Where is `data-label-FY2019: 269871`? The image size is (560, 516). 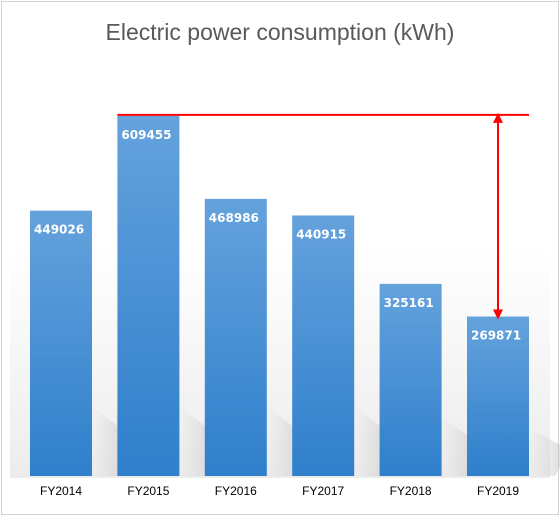
data-label-FY2019: 269871 is located at coordinates (496, 336).